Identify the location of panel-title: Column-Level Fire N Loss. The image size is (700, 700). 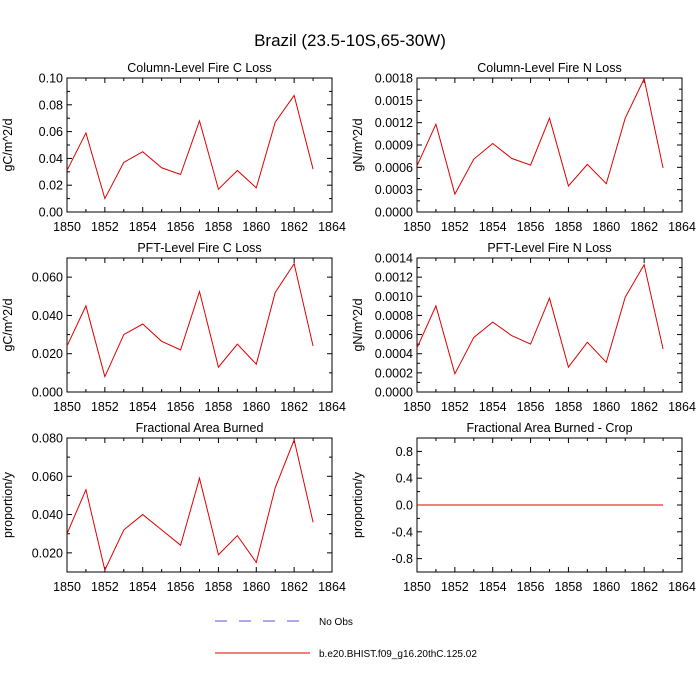
(549, 68).